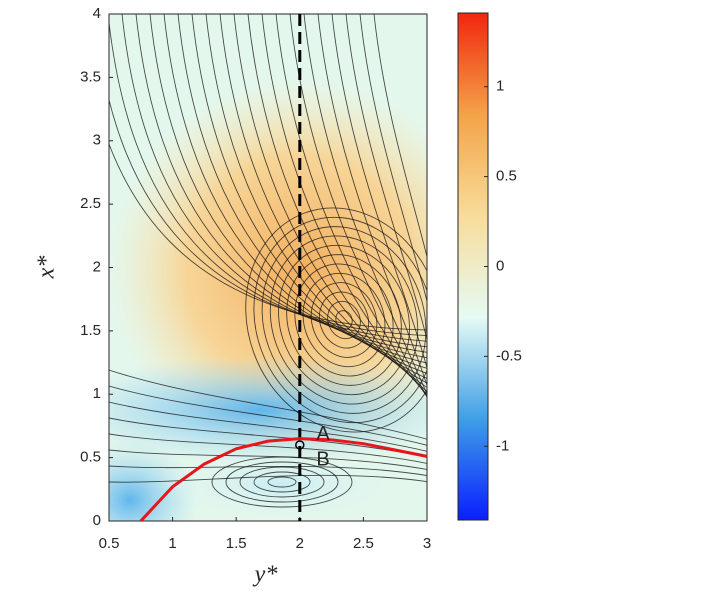 This screenshot has width=718, height=593. I want to click on y-tick-label: 0.5, so click(90, 457).